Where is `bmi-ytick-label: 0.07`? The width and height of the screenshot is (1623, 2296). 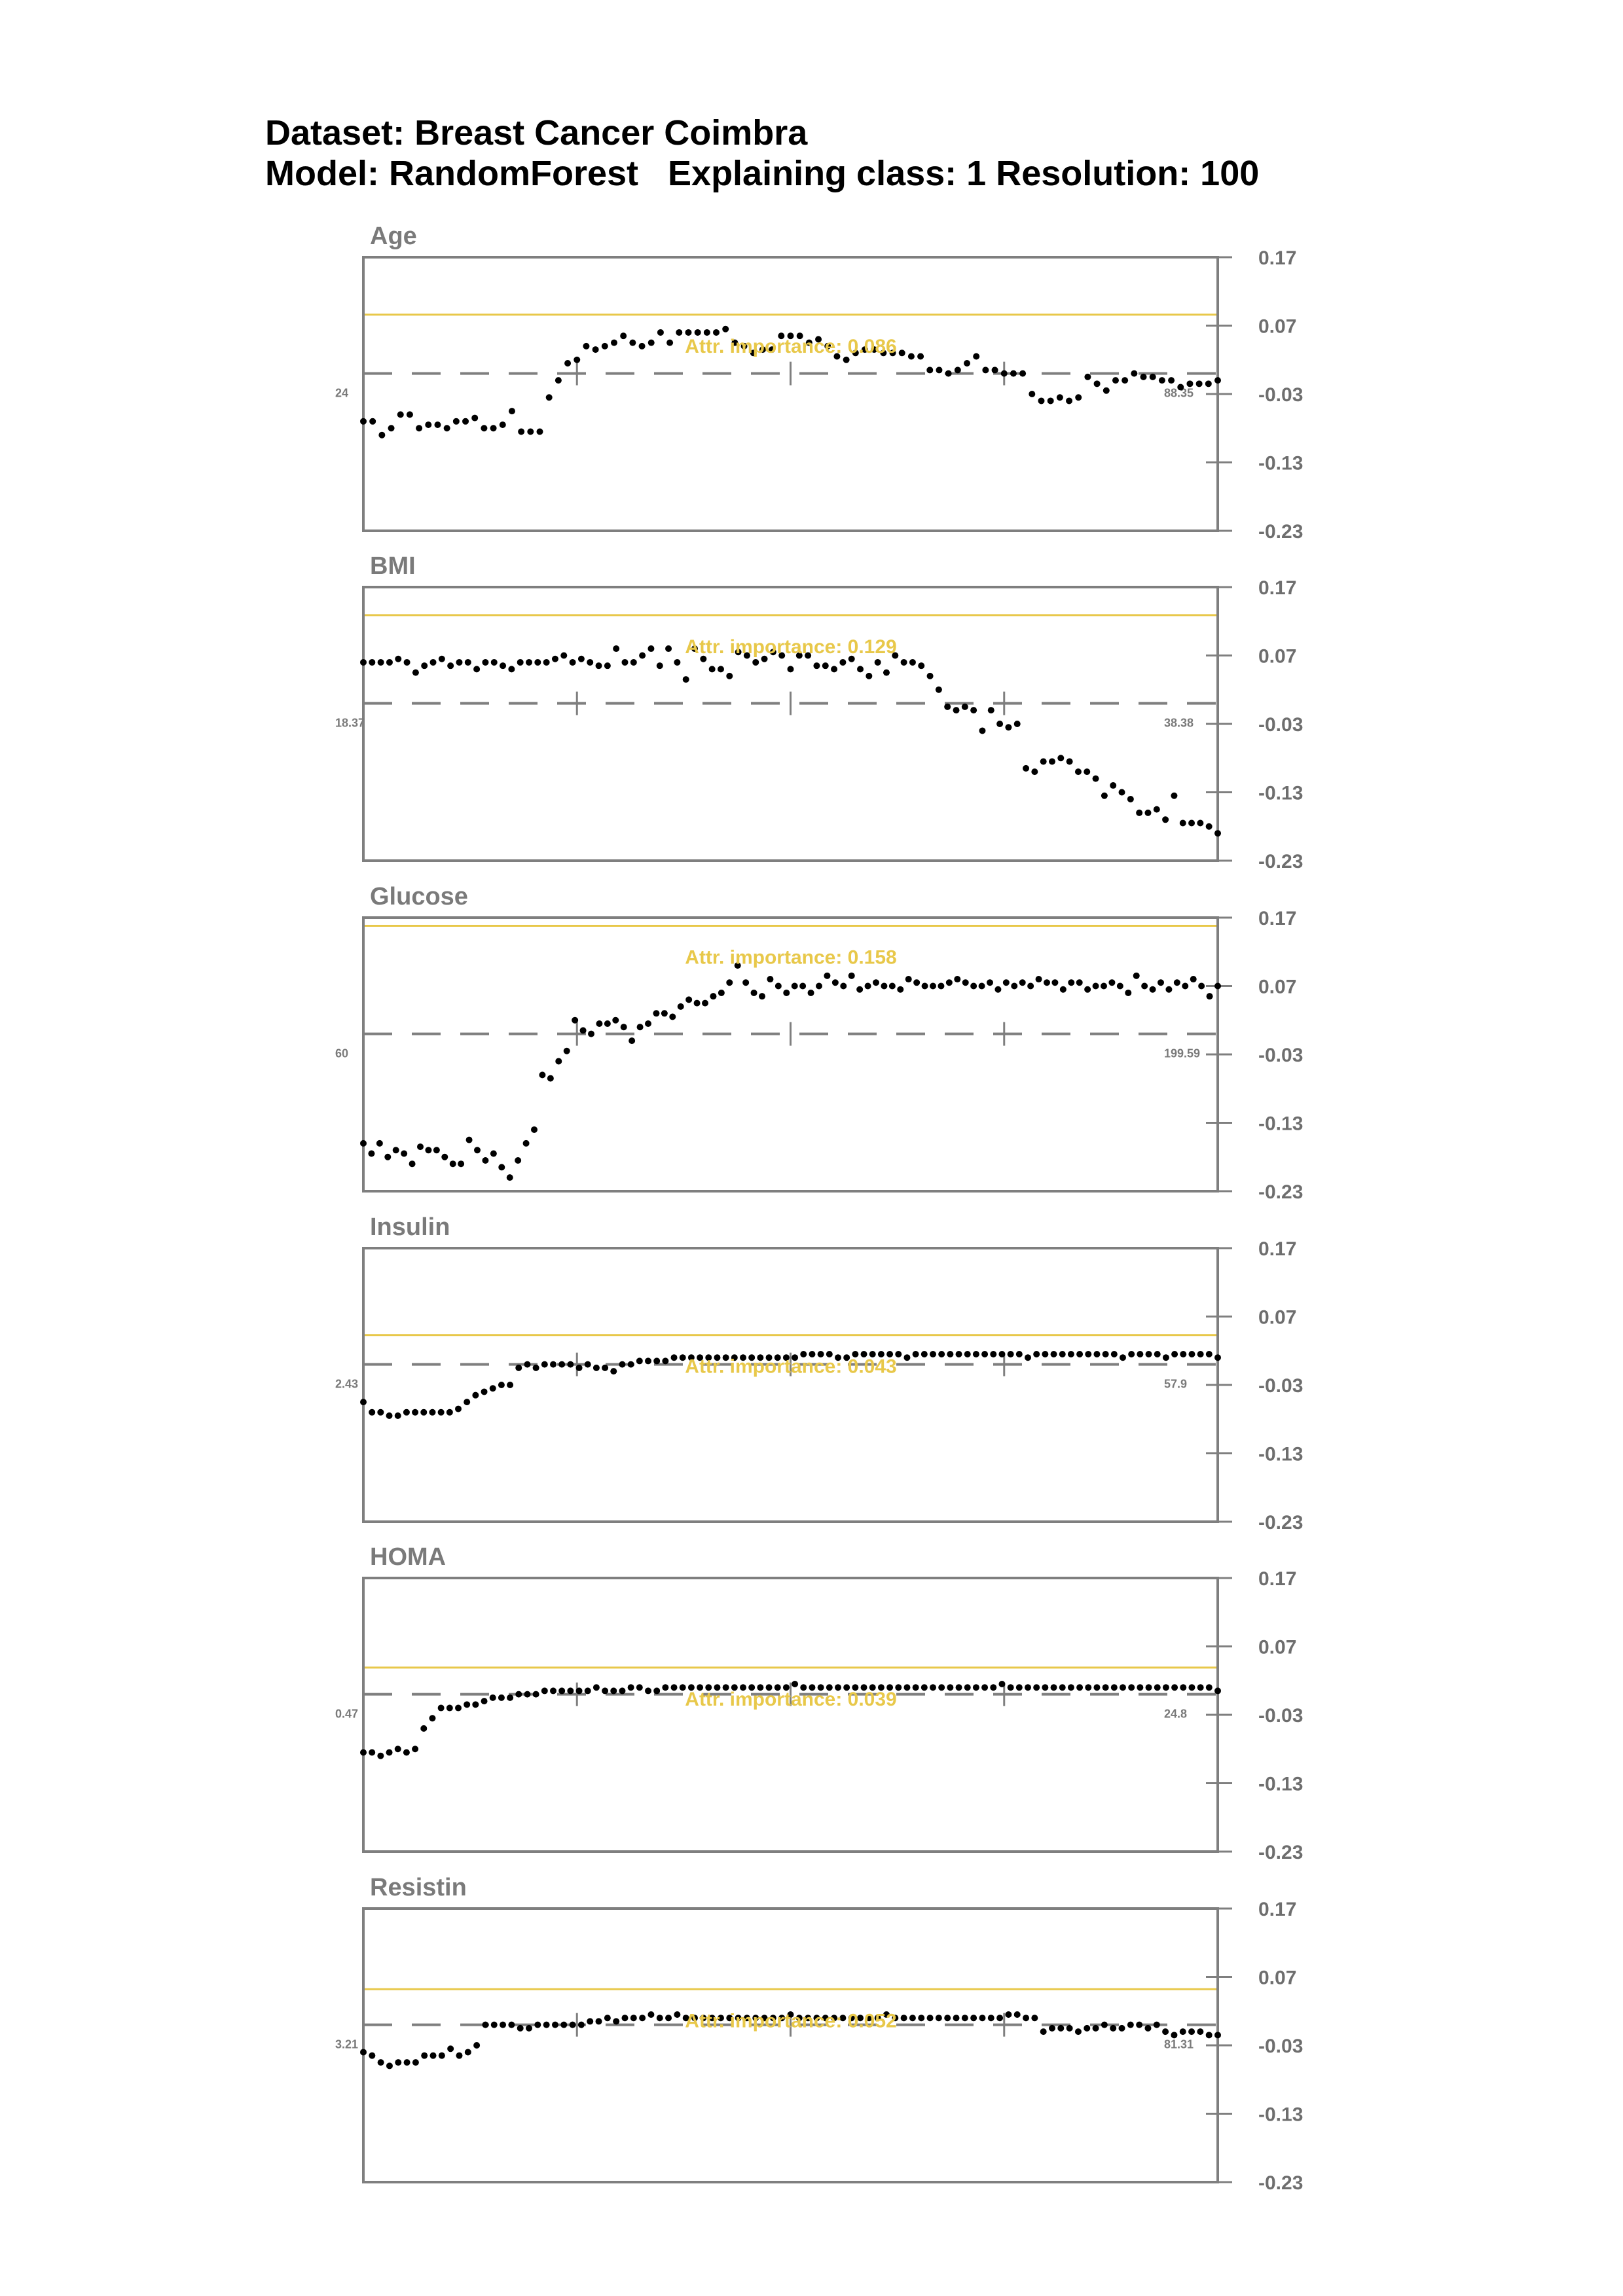
bmi-ytick-label: 0.07 is located at coordinates (1277, 657).